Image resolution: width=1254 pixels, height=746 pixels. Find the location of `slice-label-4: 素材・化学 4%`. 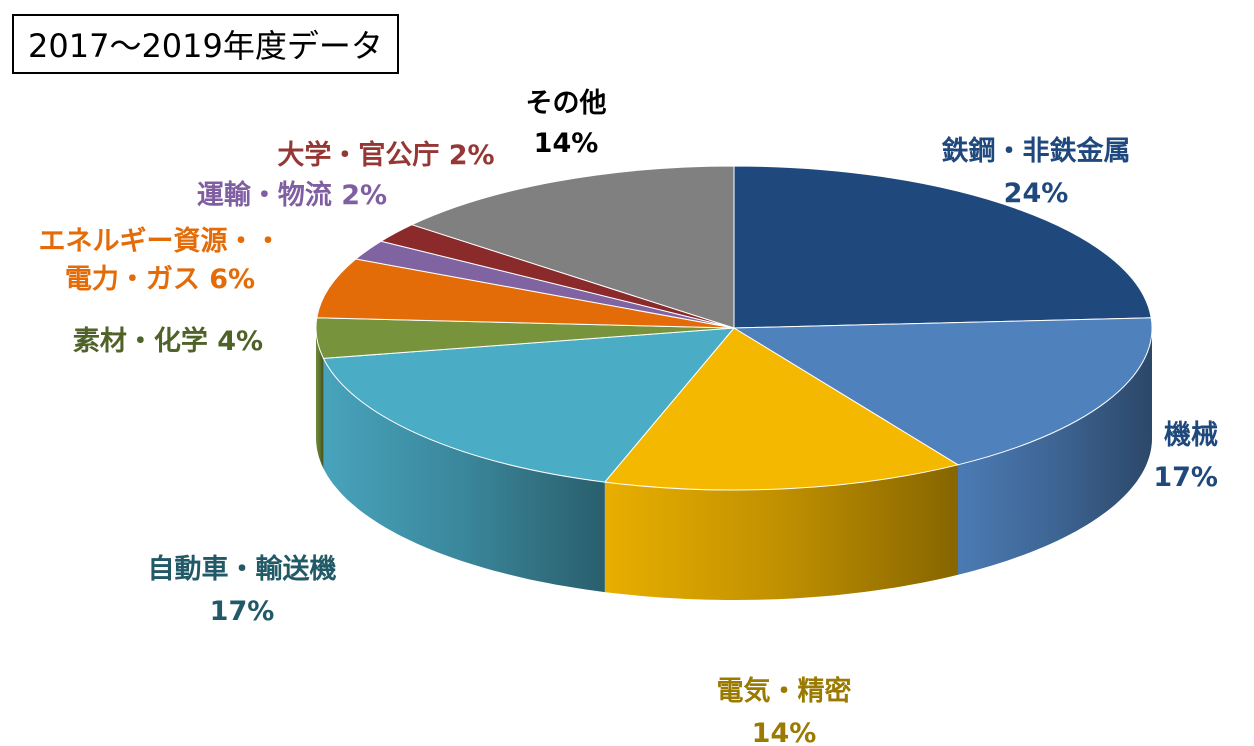

slice-label-4: 素材・化学 4% is located at coordinates (168, 341).